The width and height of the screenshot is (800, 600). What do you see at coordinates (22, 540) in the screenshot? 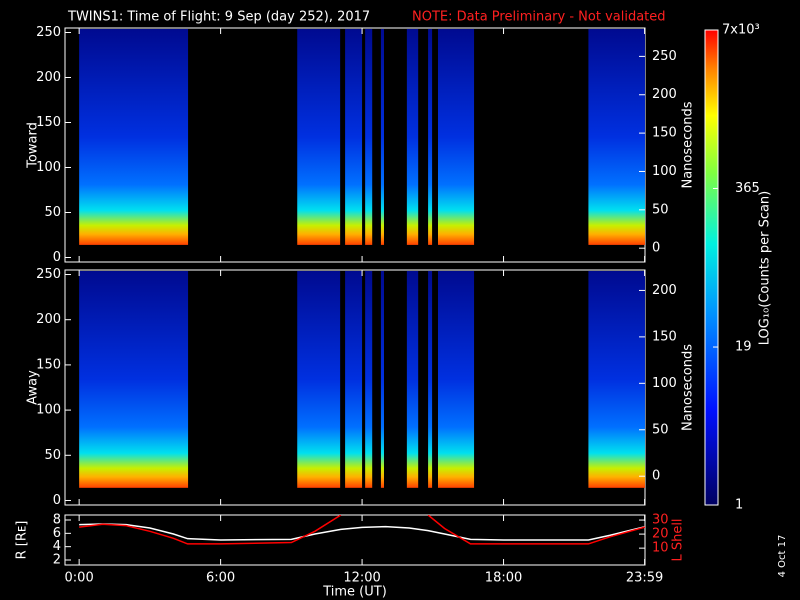
I see `y-axis-label: R [Rᴇ]` at bounding box center [22, 540].